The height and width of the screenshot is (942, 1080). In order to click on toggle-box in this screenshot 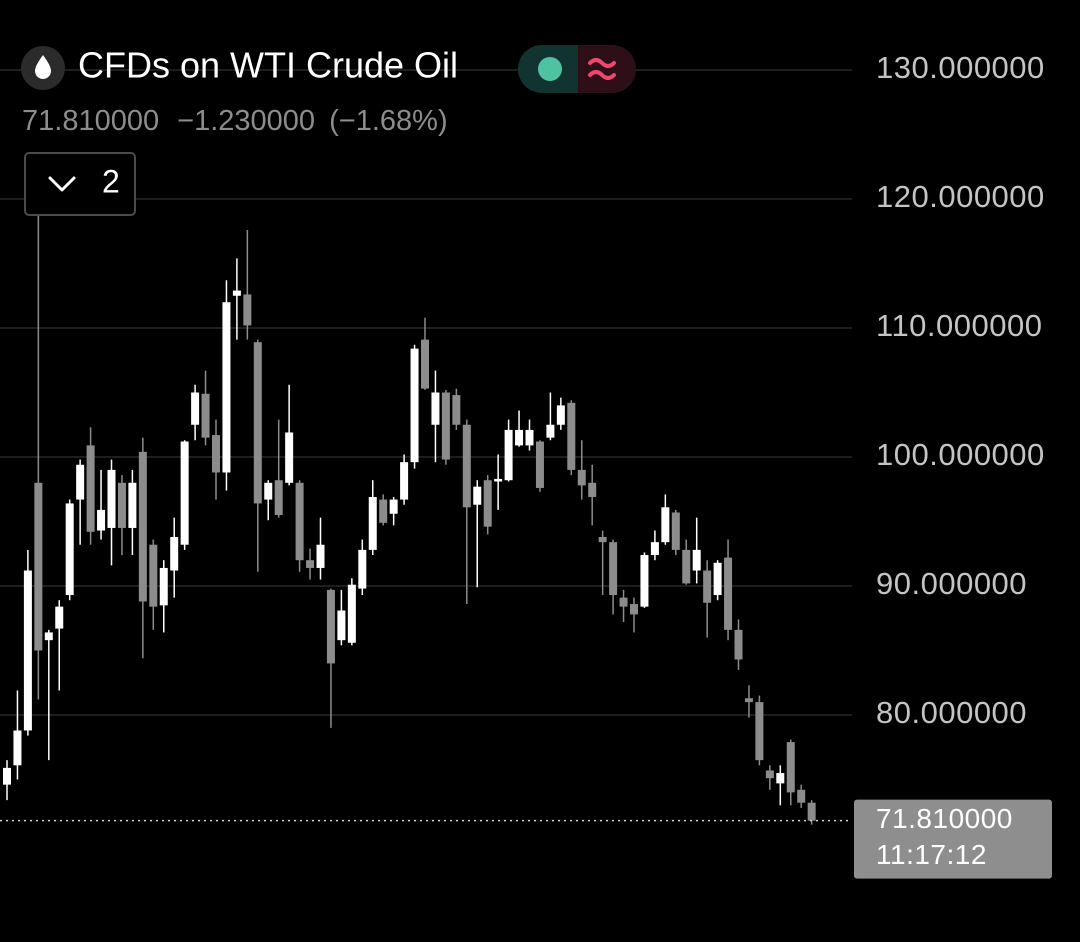, I will do `click(80, 184)`.